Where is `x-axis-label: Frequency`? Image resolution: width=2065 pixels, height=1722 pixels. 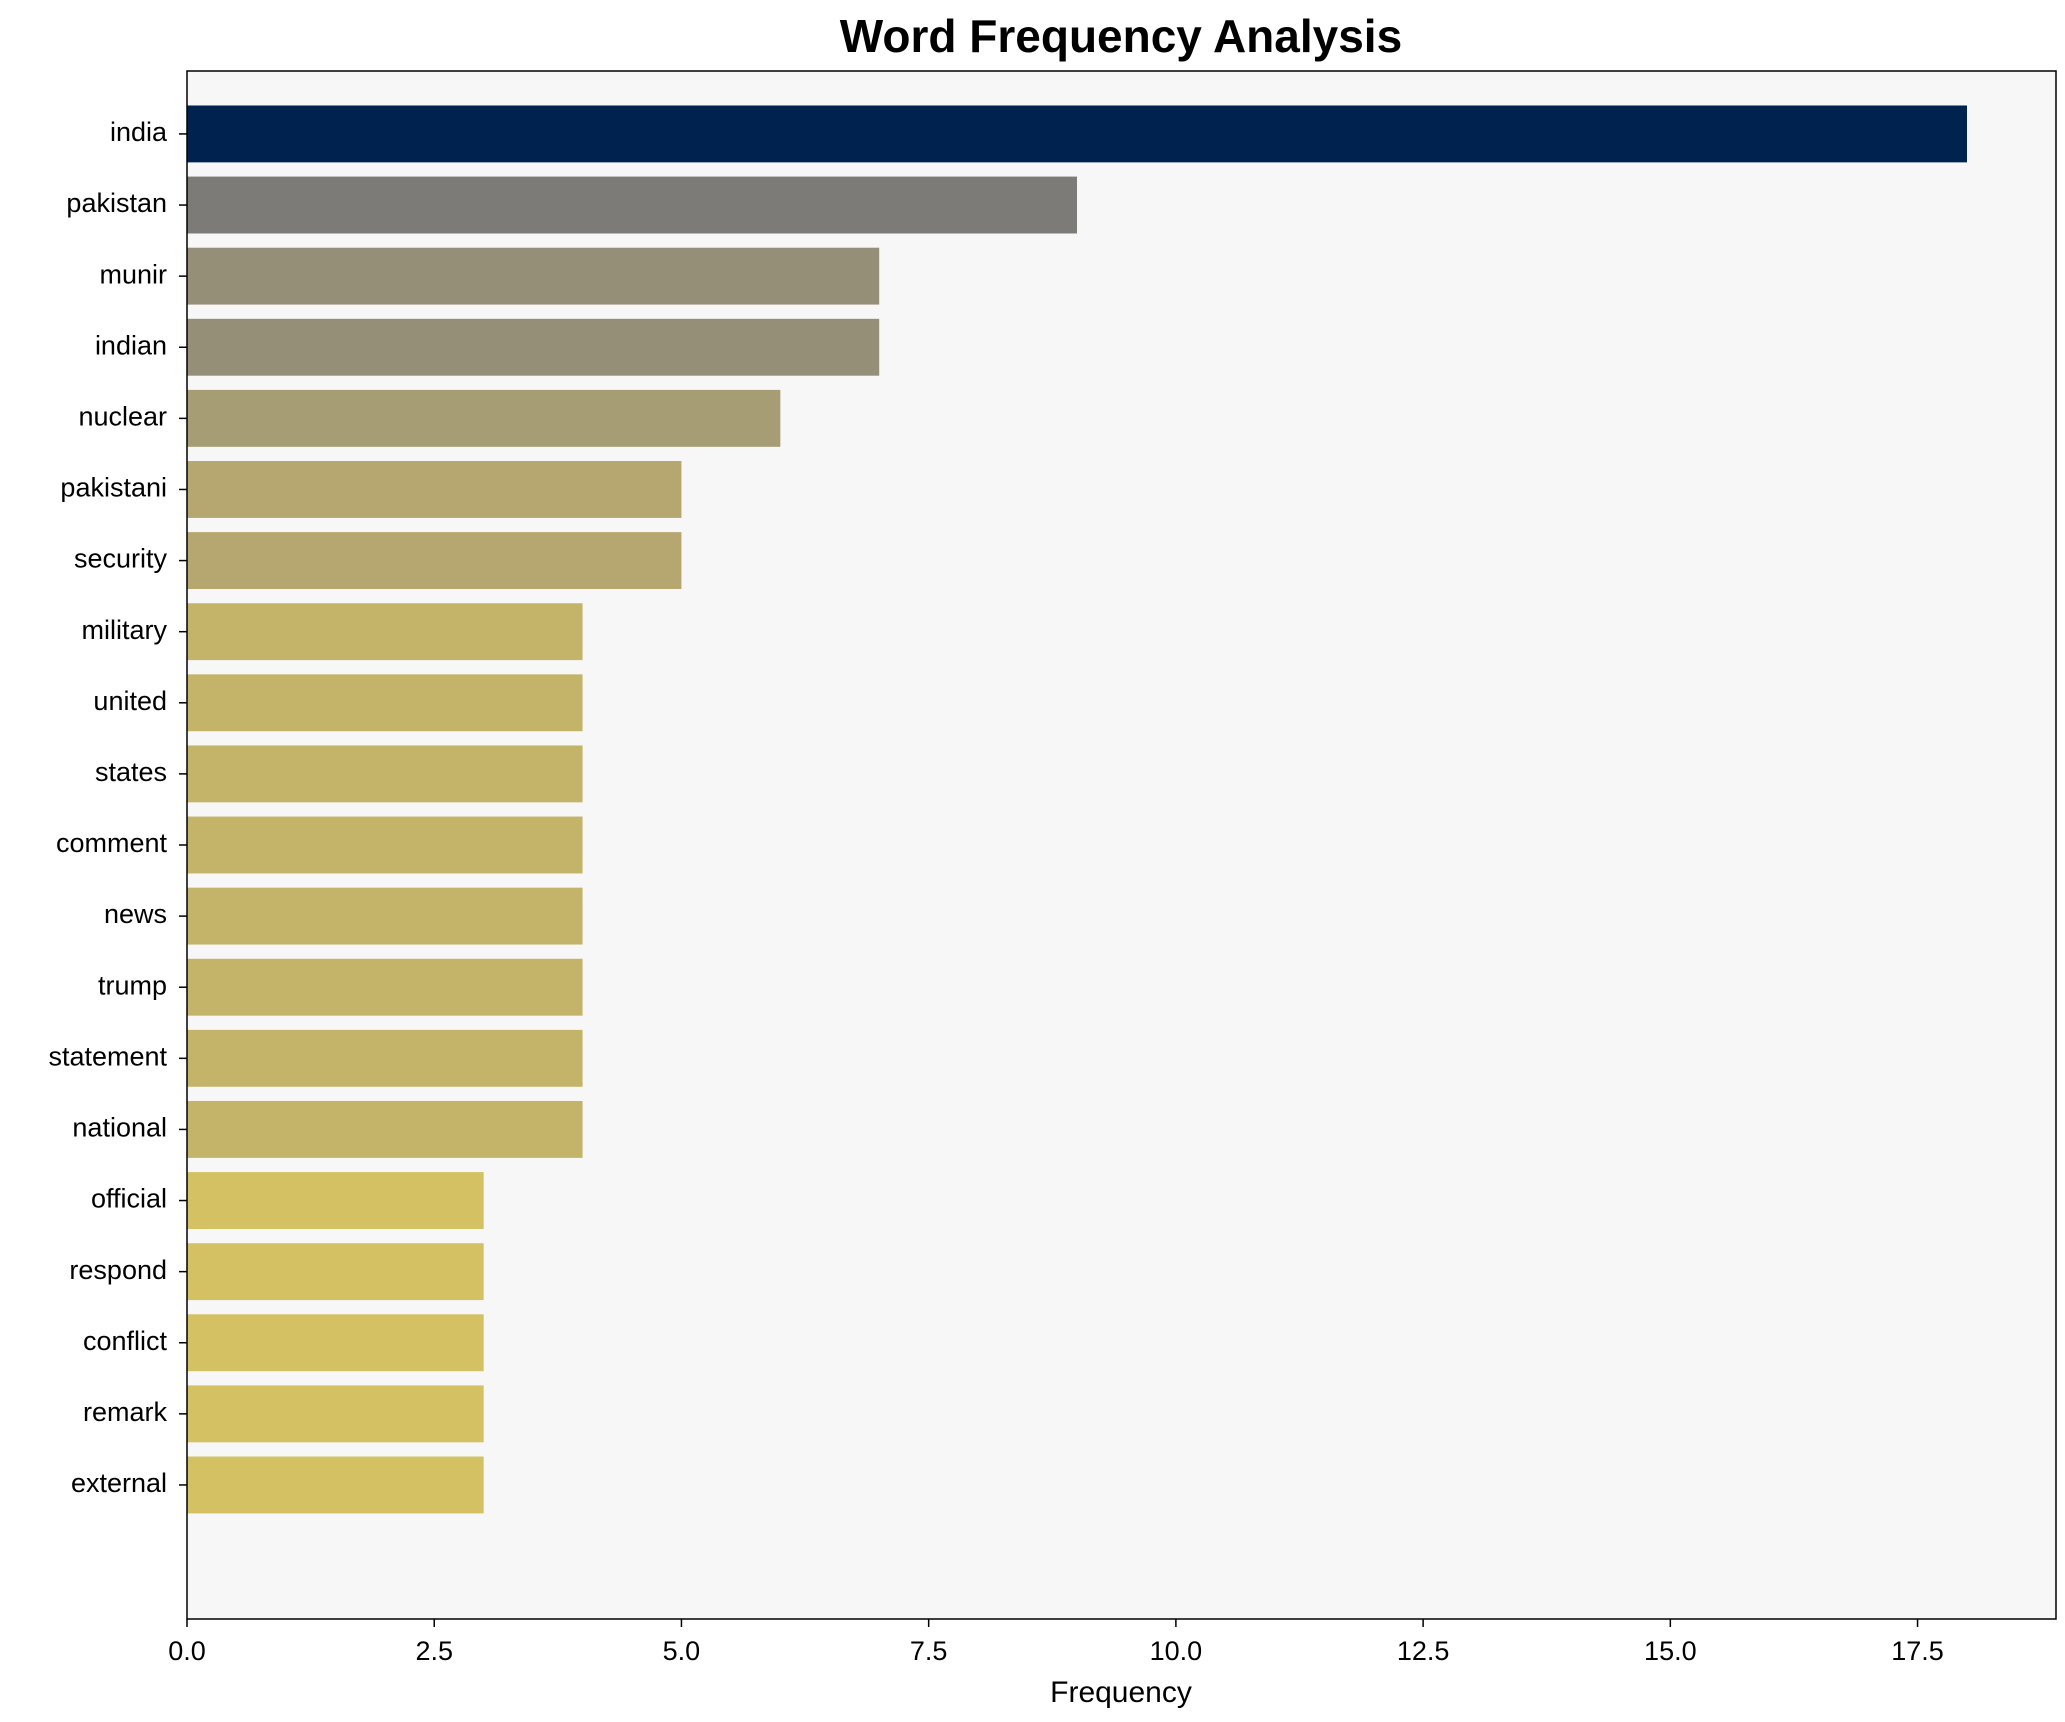 x-axis-label: Frequency is located at coordinates (1121, 1692).